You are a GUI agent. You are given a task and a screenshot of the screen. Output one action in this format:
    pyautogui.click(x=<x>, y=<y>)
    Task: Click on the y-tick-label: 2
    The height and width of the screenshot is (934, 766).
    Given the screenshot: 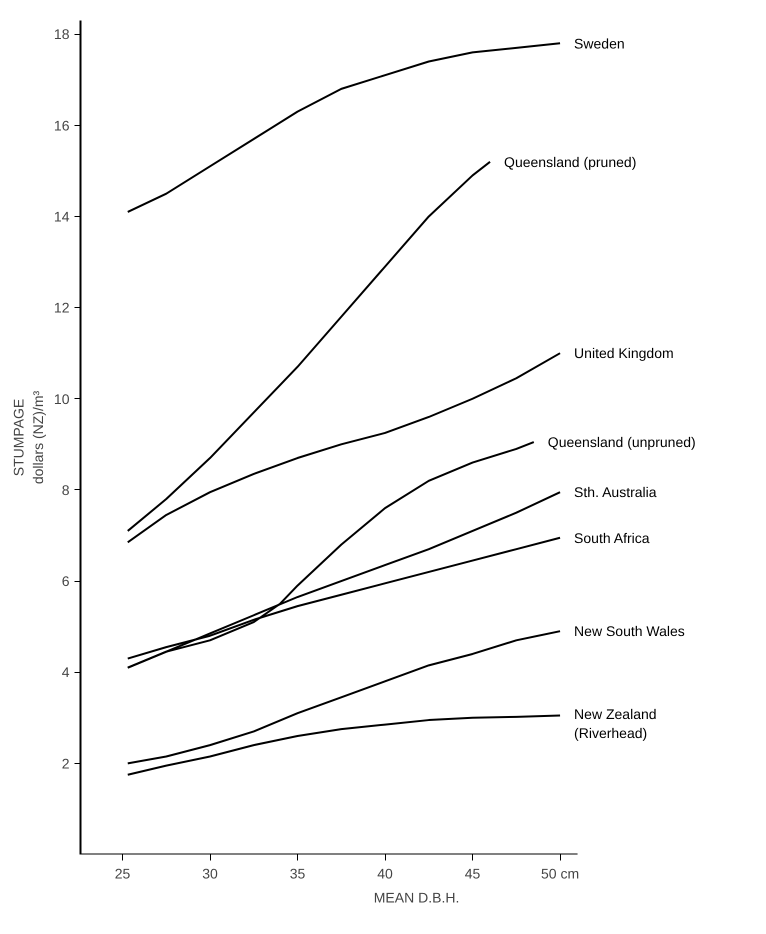 What is the action you would take?
    pyautogui.click(x=66, y=763)
    